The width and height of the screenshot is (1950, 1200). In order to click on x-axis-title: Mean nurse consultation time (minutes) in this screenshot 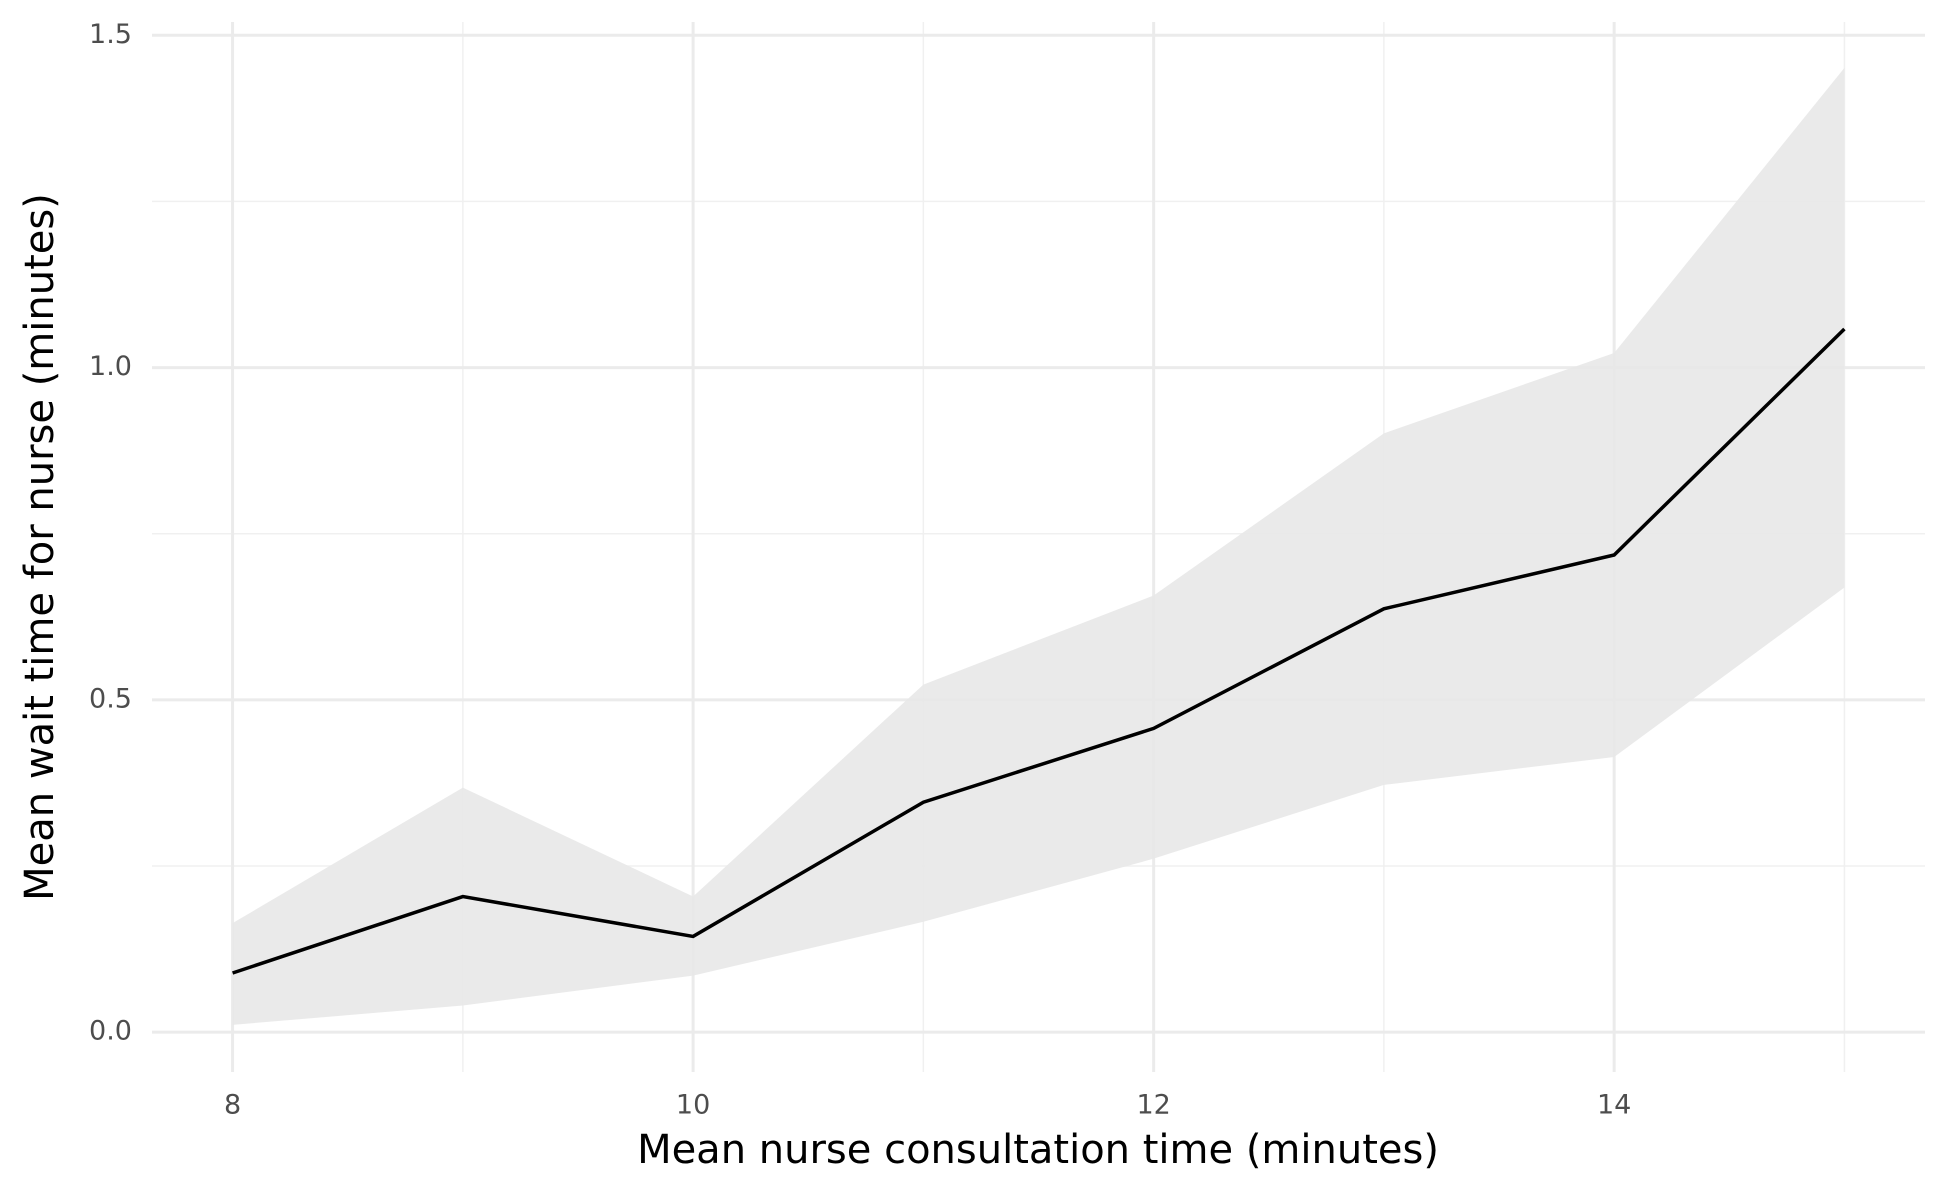, I will do `click(1038, 1150)`.